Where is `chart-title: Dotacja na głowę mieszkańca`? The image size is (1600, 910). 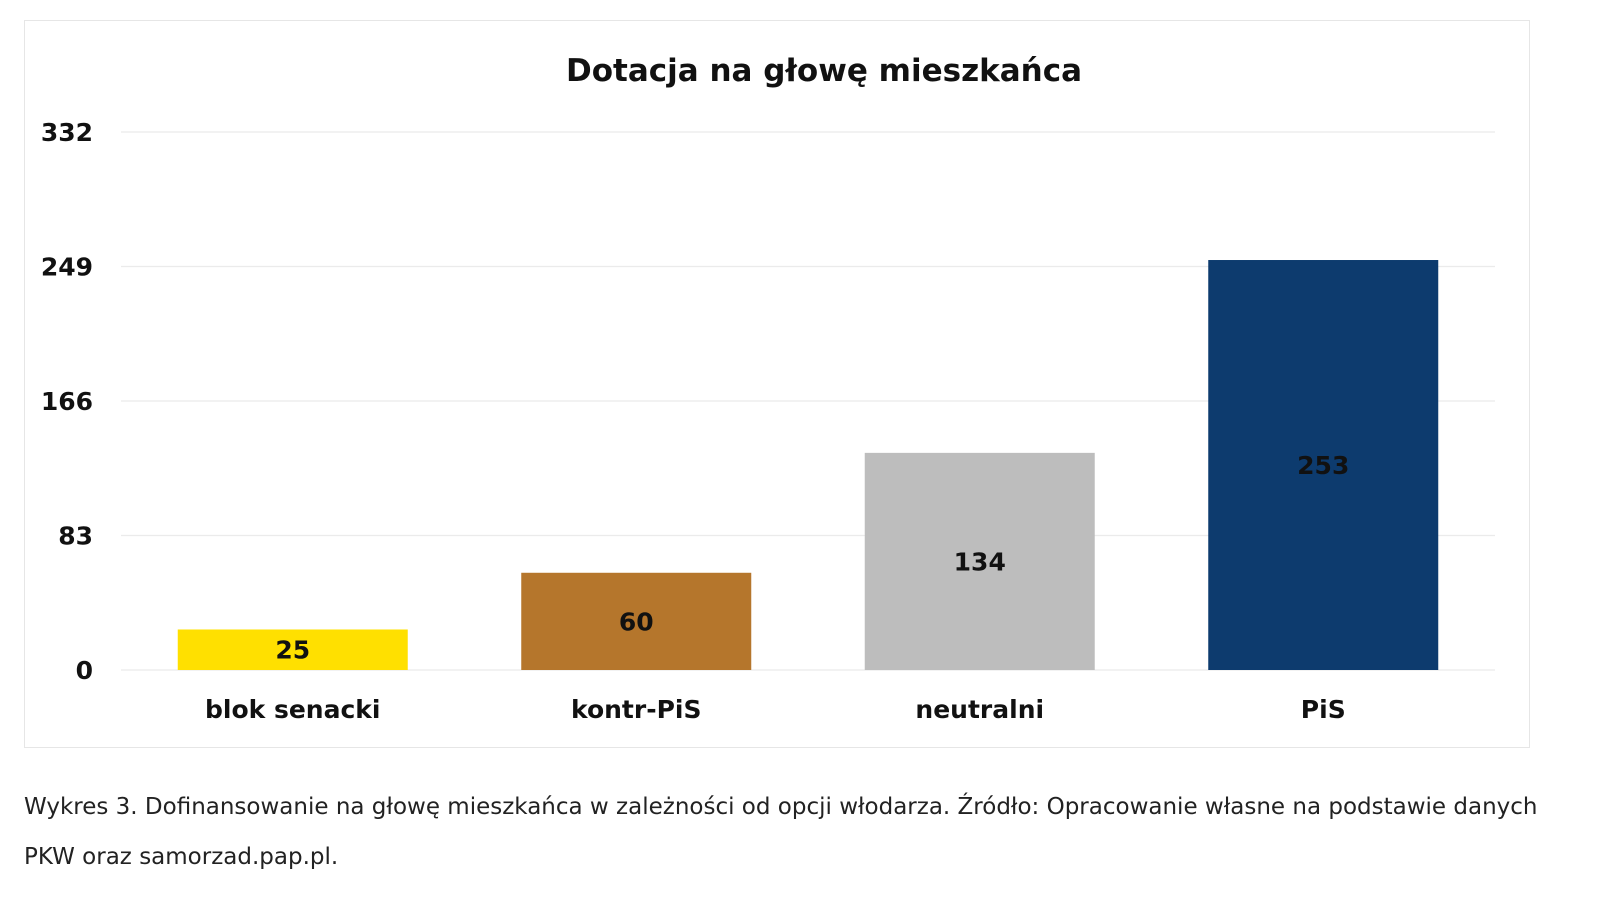
chart-title: Dotacja na głowę mieszkańca is located at coordinates (824, 71).